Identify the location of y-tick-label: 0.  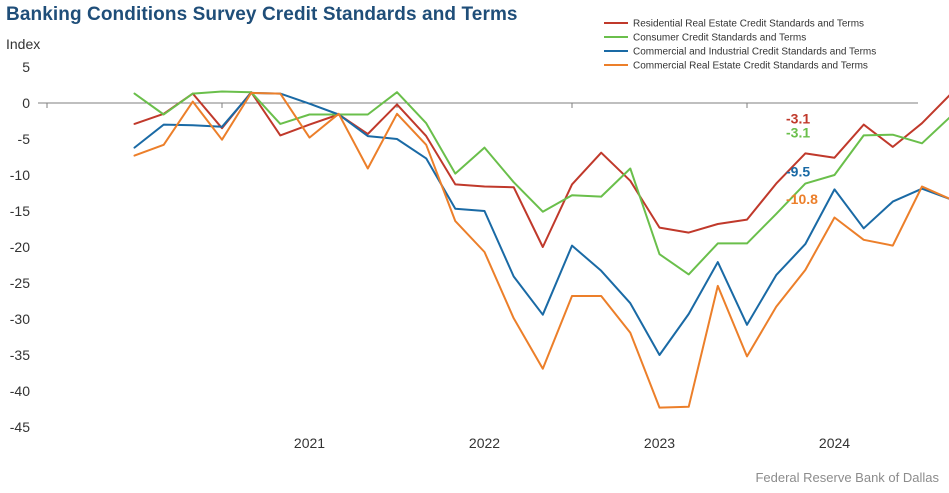
(26, 103).